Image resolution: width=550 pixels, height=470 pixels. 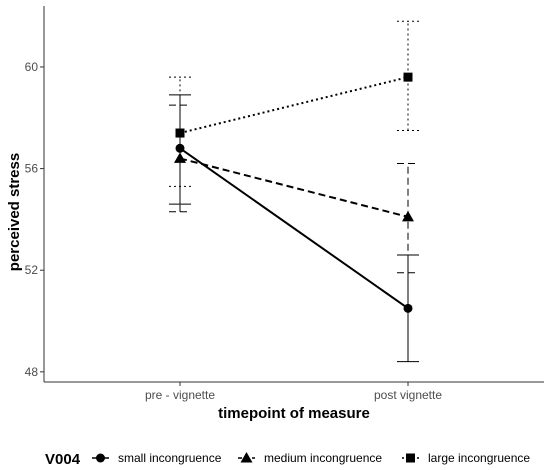 I want to click on y-ticks: 48 52 56 60, so click(x=34, y=219).